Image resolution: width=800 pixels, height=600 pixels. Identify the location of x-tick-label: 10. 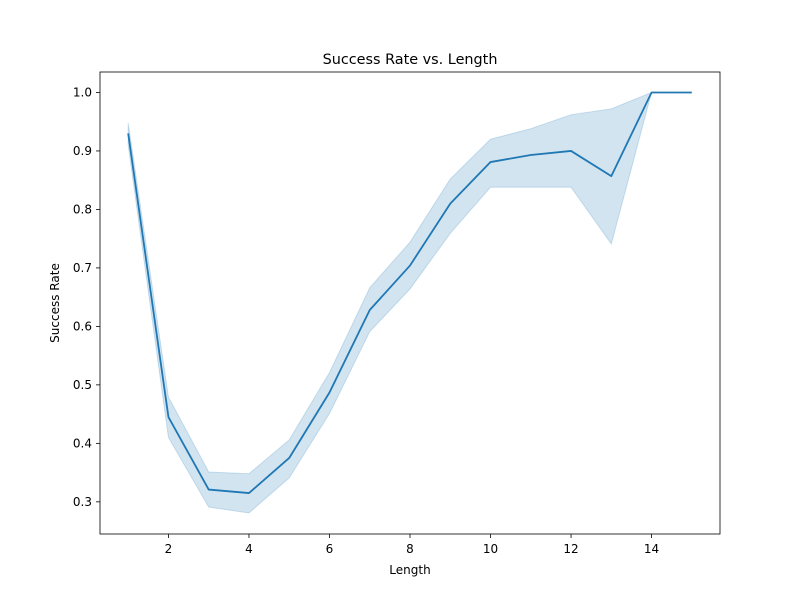
(490, 549).